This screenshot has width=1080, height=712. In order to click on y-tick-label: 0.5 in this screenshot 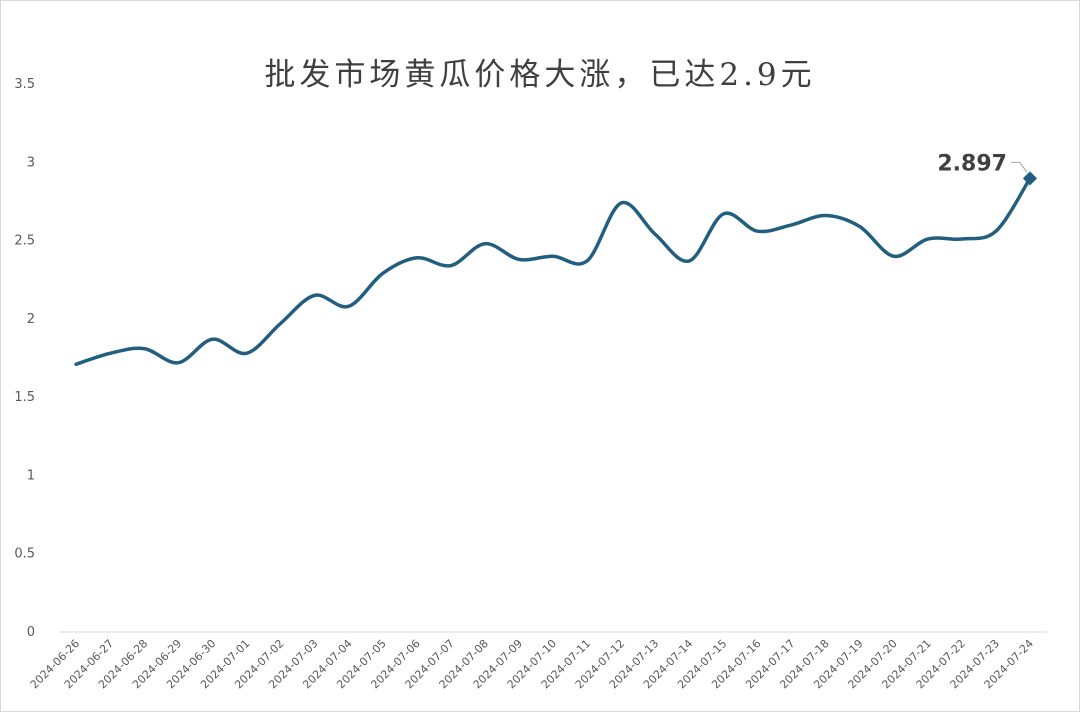, I will do `click(24, 554)`.